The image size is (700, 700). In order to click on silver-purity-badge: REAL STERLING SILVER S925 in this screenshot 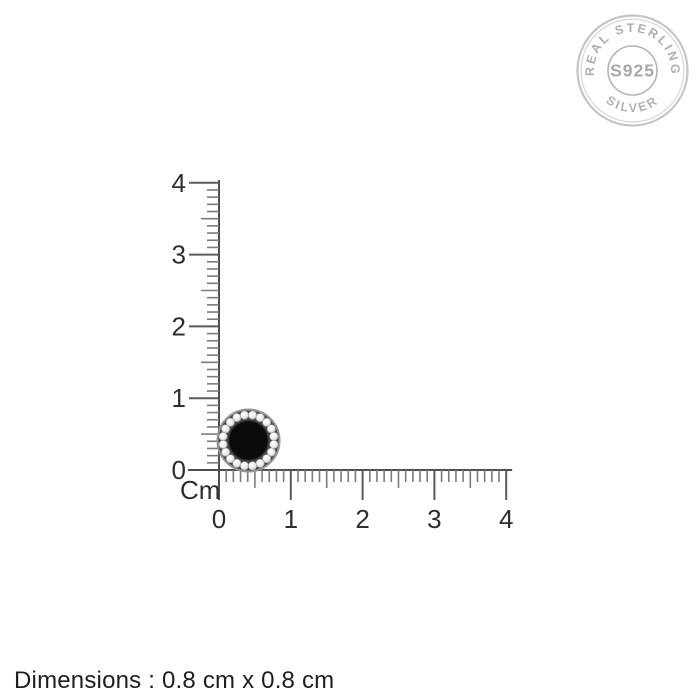, I will do `click(632, 70)`.